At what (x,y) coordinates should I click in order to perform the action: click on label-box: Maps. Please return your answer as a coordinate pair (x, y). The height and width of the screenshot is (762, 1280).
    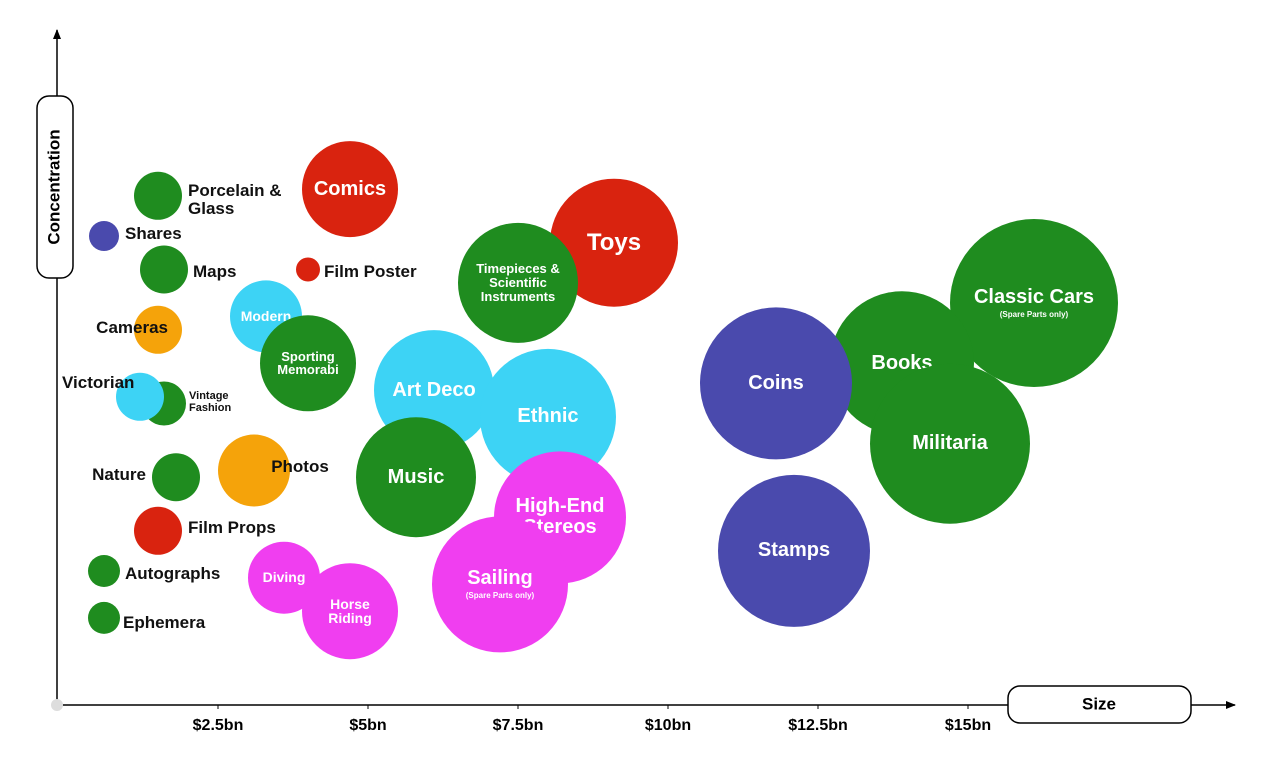
    Looking at the image, I should click on (233, 272).